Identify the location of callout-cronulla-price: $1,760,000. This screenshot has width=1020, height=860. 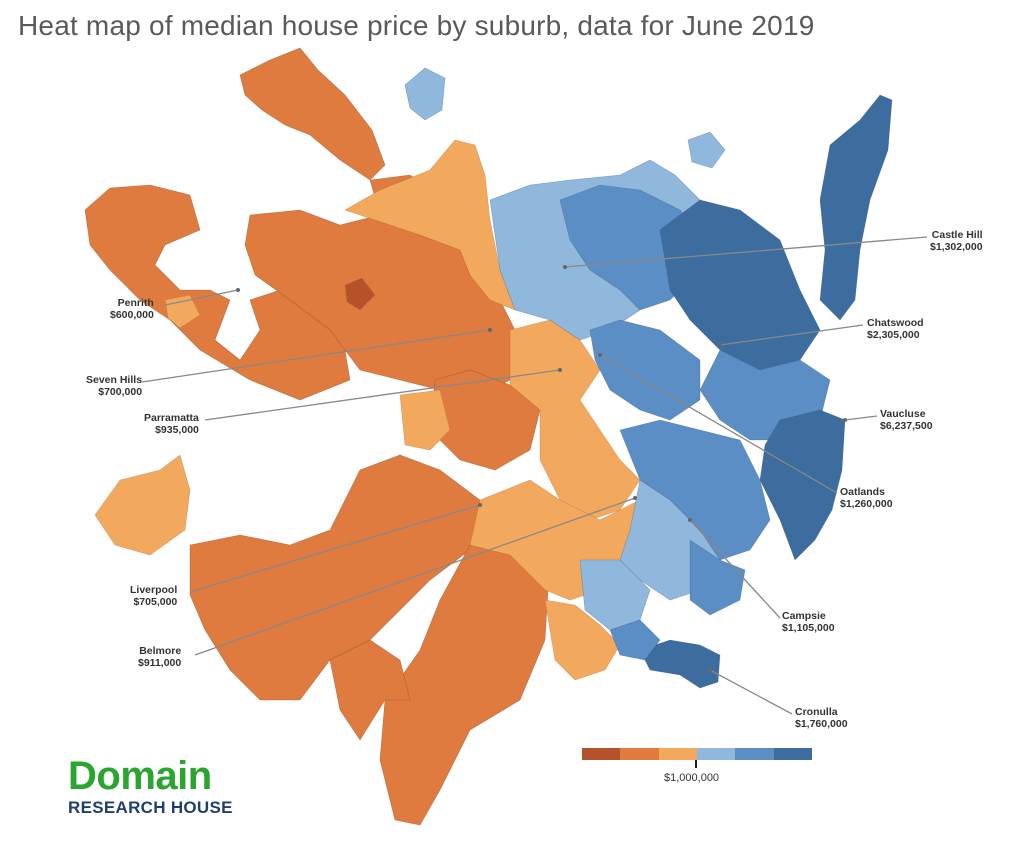
(821, 724).